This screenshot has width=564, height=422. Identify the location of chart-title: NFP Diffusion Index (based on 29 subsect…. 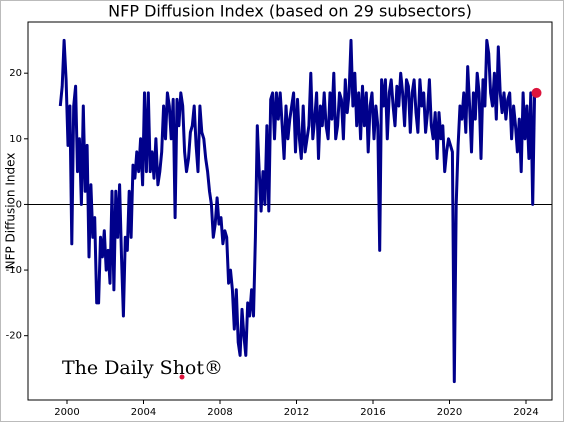
(290, 11).